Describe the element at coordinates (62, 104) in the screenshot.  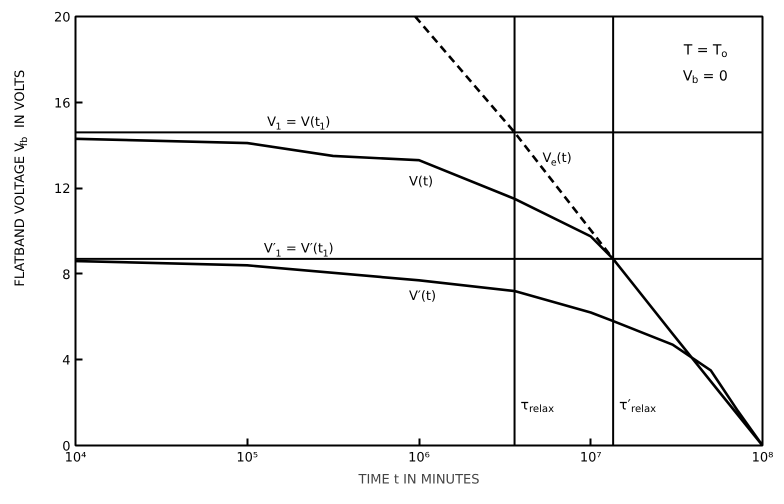
I see `y-tick-label: 16` at that location.